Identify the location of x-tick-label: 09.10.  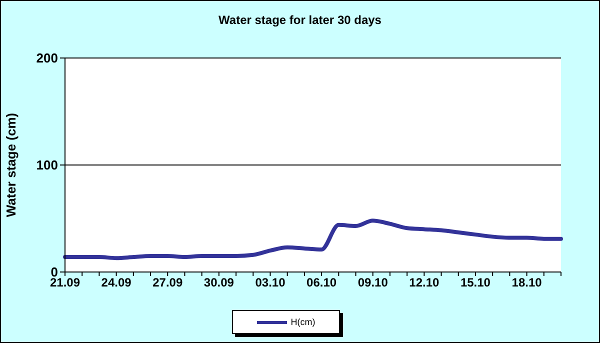
(373, 283).